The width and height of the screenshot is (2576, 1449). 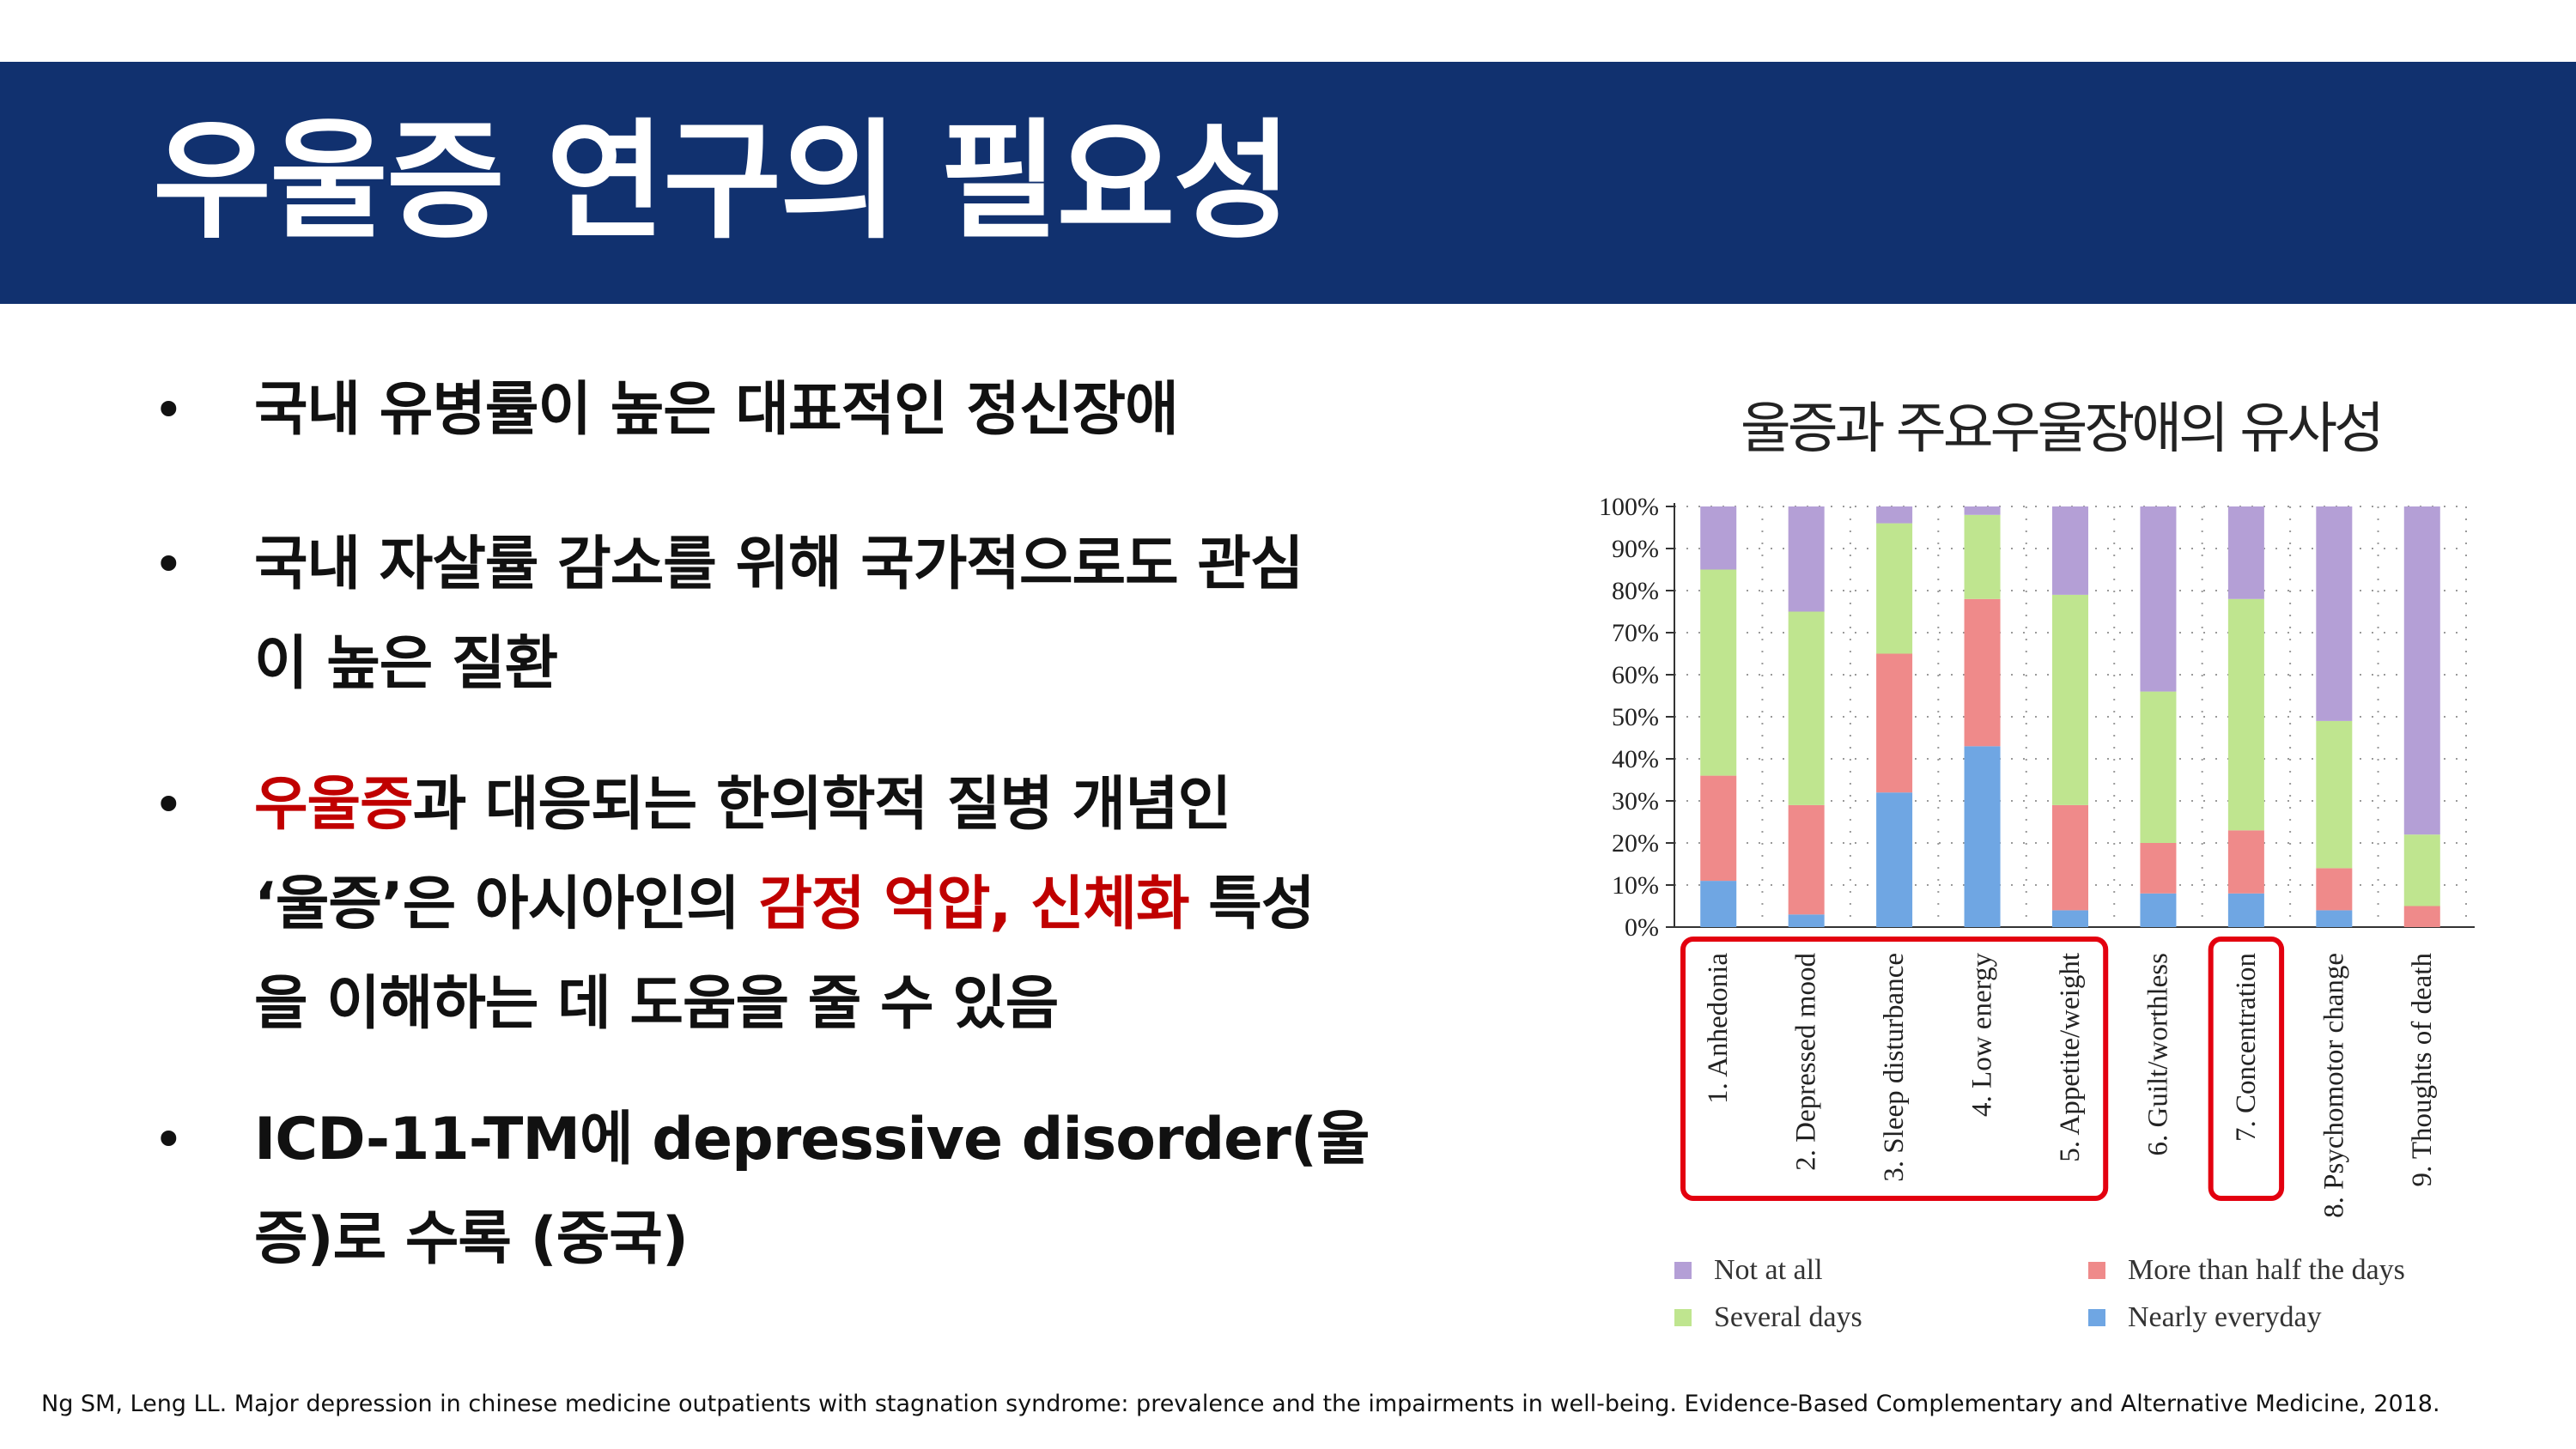 What do you see at coordinates (507, 904) in the screenshot?
I see `bullet-segment: ‘울증’은 아시아인의` at bounding box center [507, 904].